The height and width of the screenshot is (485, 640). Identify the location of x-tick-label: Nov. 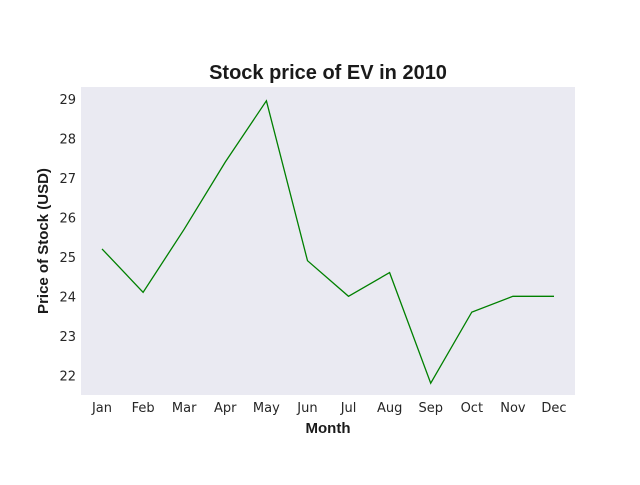
(513, 408).